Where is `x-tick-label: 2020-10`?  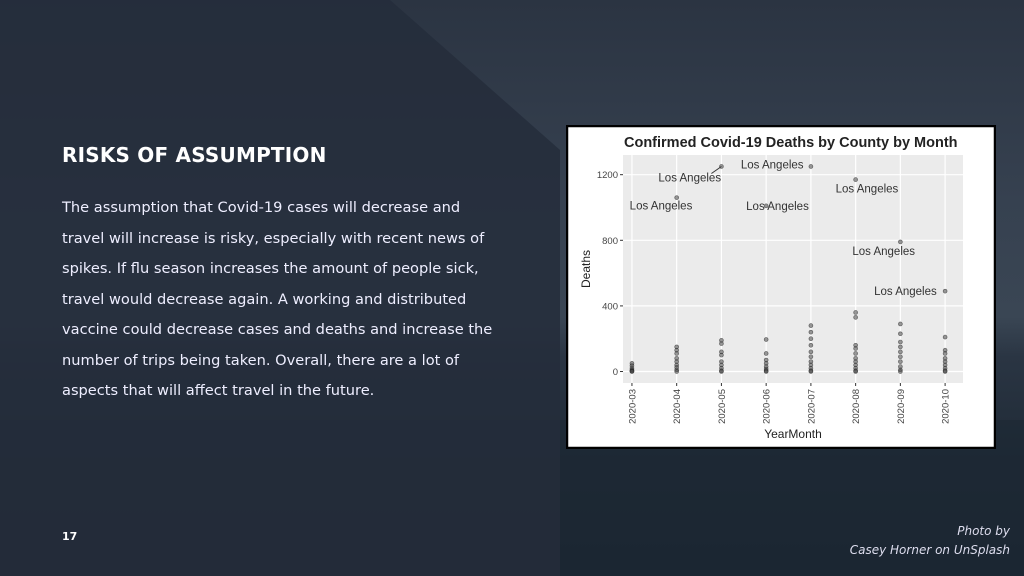
x-tick-label: 2020-10 is located at coordinates (946, 406).